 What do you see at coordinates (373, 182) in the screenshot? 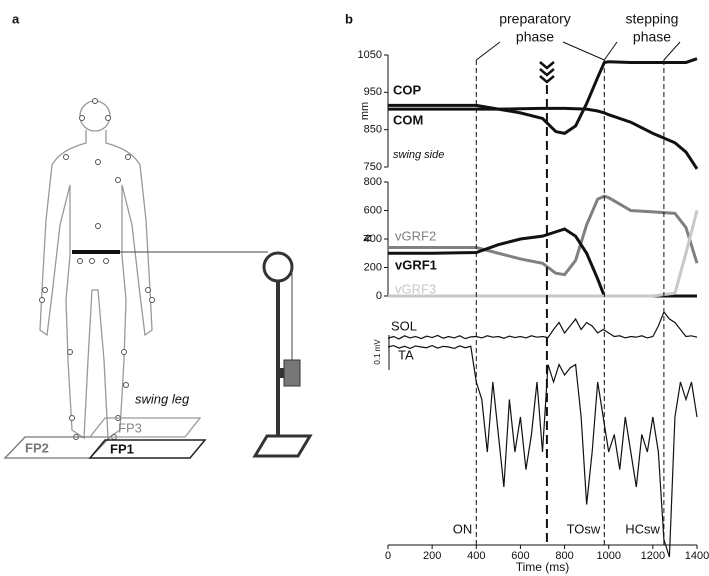
I see `y-tick-label: 800` at bounding box center [373, 182].